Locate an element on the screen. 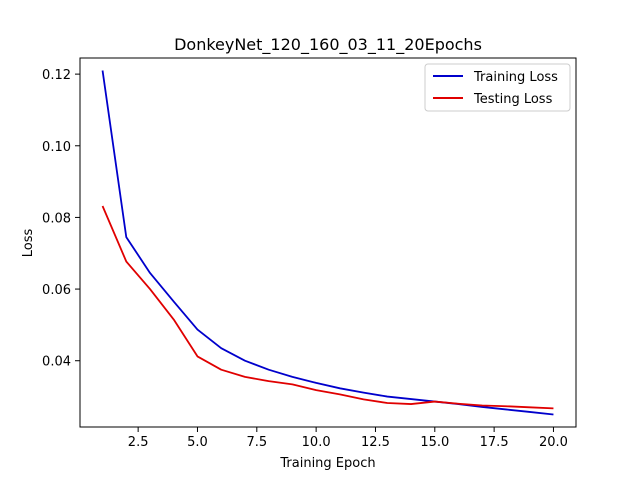 The width and height of the screenshot is (640, 480). y-axis-ticks: 0.04 0.06 0.08 0.10 0.12 is located at coordinates (61, 219).